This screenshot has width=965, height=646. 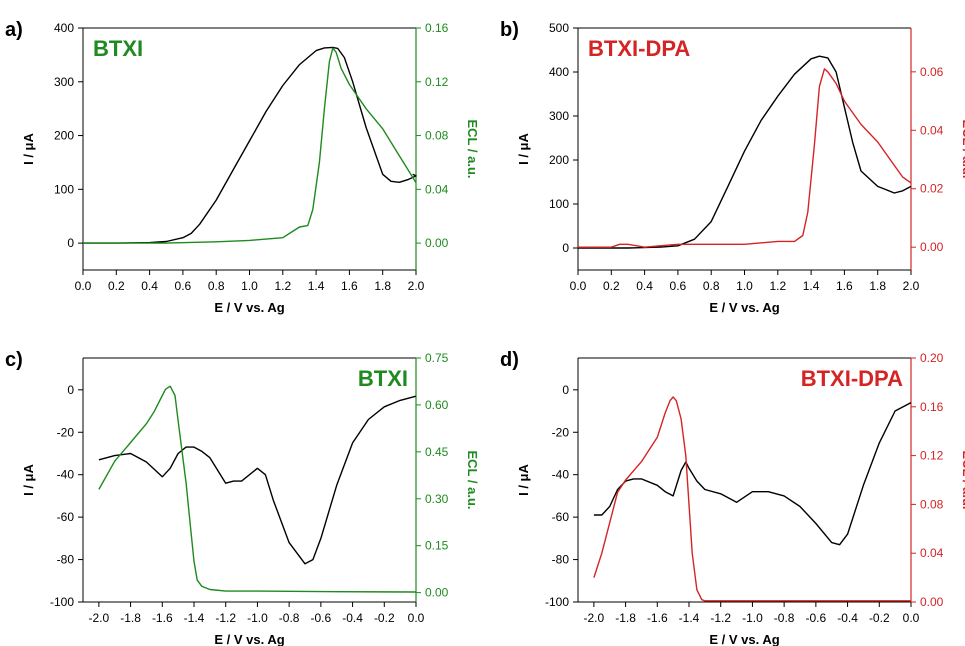 What do you see at coordinates (932, 189) in the screenshot?
I see `y2-tick-label: 0.02` at bounding box center [932, 189].